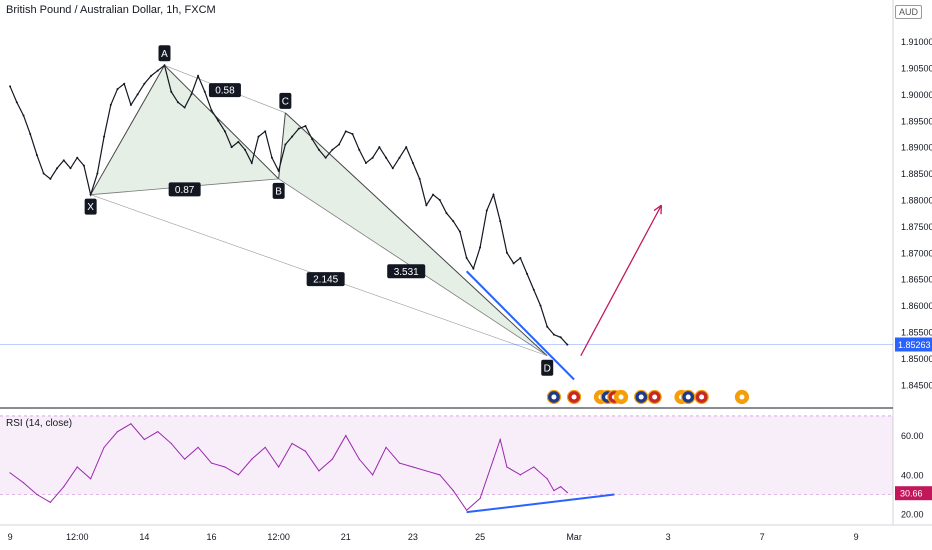  I want to click on price-axis-tick-label: 1.85000, so click(916, 359).